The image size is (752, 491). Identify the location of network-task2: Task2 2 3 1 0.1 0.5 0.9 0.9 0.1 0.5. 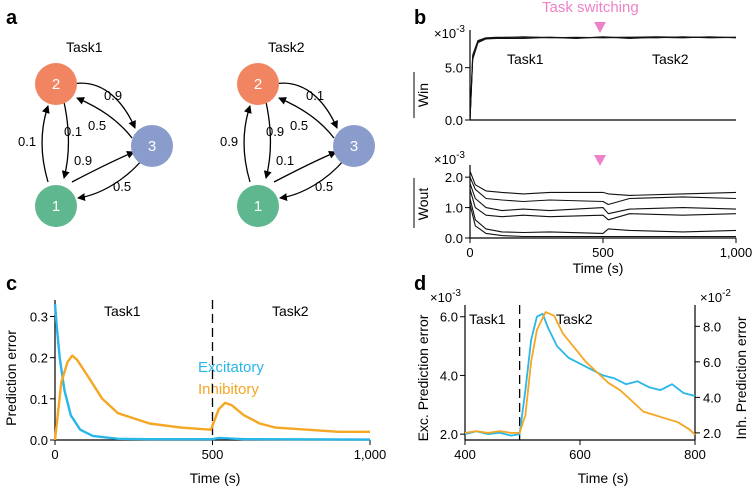
(297, 133).